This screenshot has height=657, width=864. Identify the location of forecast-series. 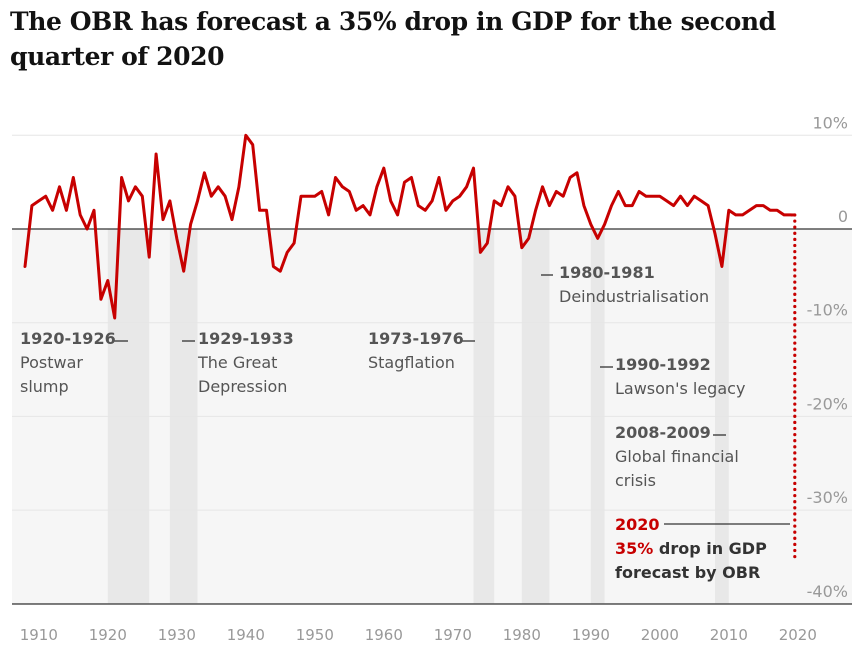
(793, 386).